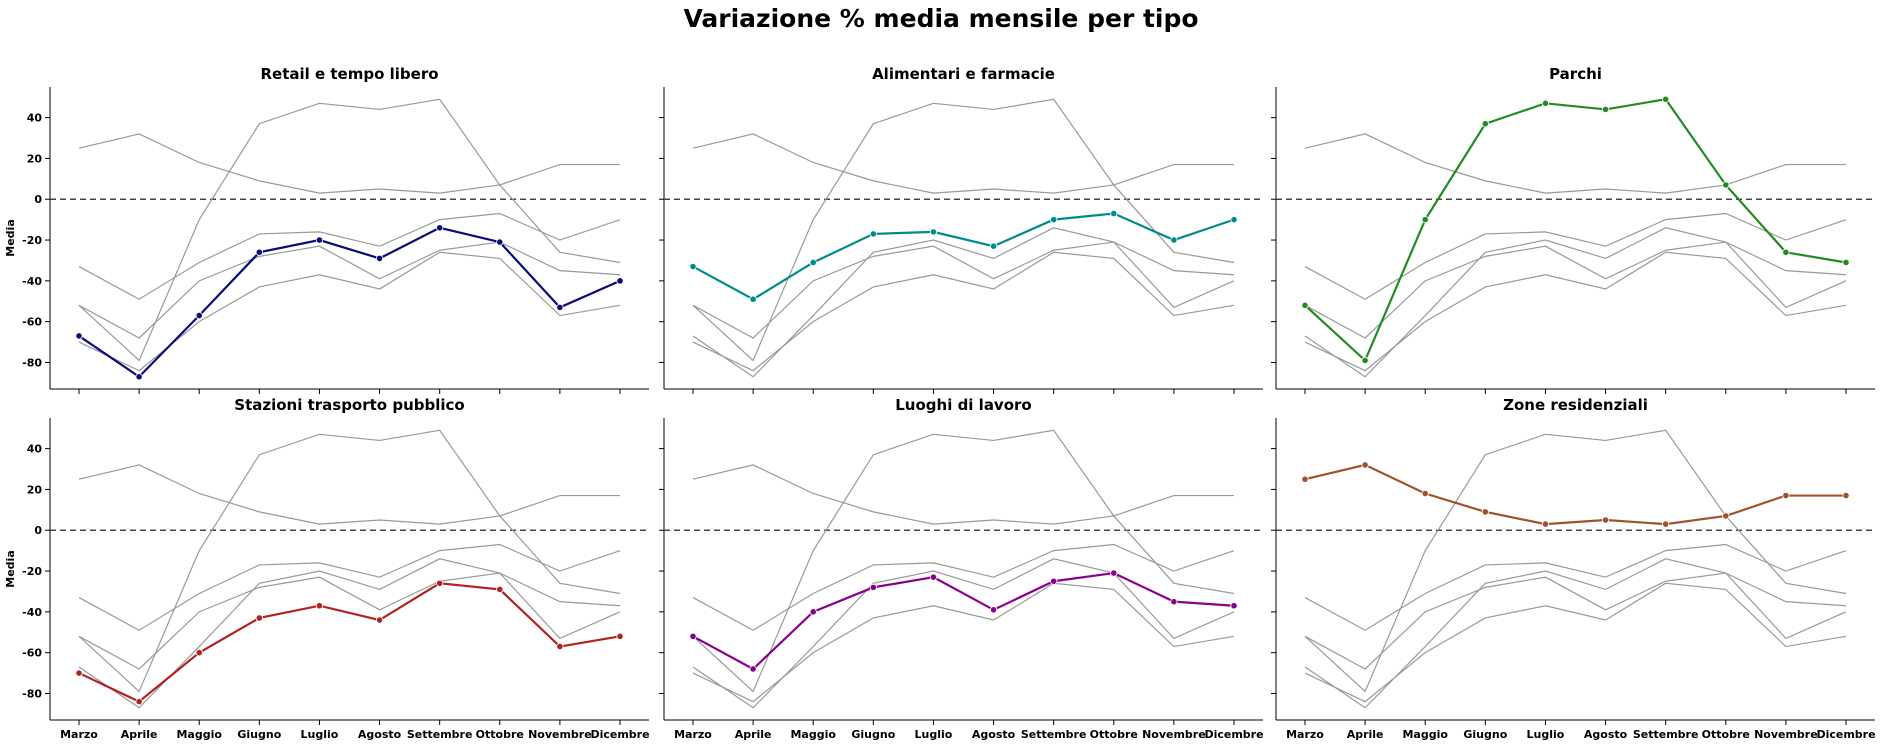 This screenshot has width=1882, height=744. I want to click on x-tick-label: Settembre, so click(440, 734).